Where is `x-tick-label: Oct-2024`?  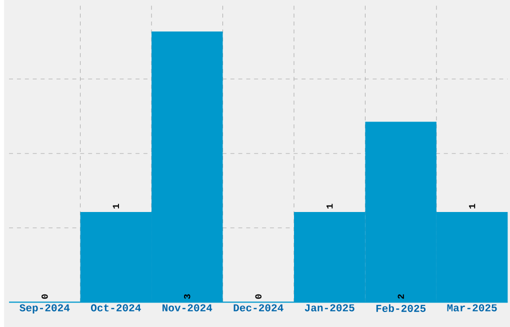 x-tick-label: Oct-2024 is located at coordinates (115, 308).